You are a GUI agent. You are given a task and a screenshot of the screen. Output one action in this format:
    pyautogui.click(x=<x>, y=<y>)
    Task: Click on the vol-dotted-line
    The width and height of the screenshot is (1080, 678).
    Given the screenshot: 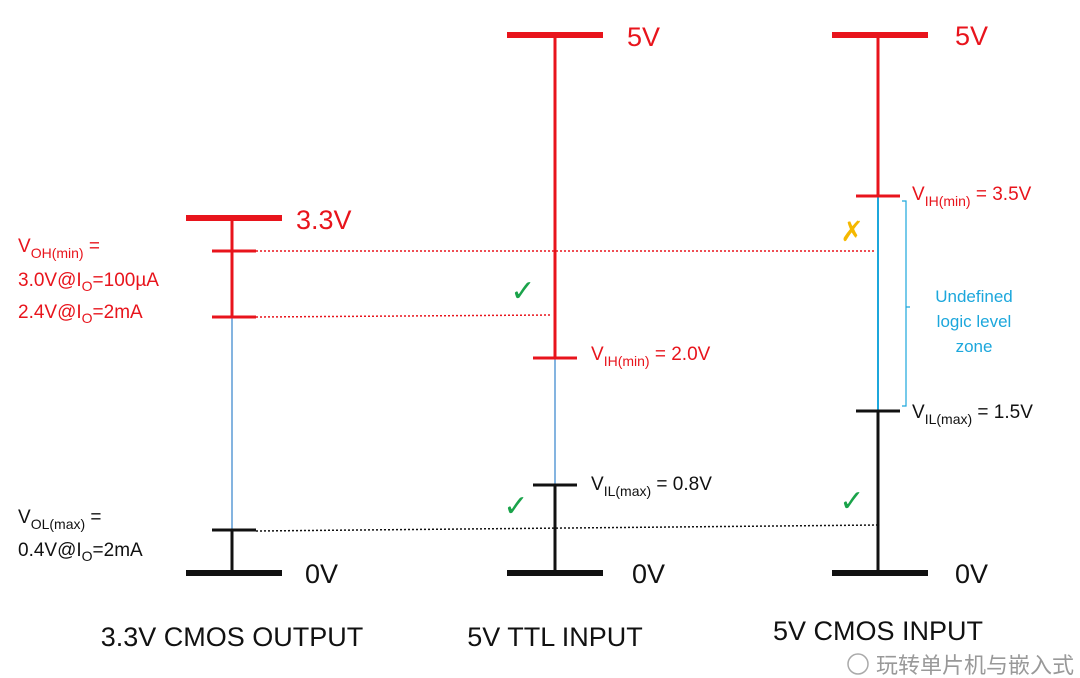 What is the action you would take?
    pyautogui.click(x=568, y=528)
    